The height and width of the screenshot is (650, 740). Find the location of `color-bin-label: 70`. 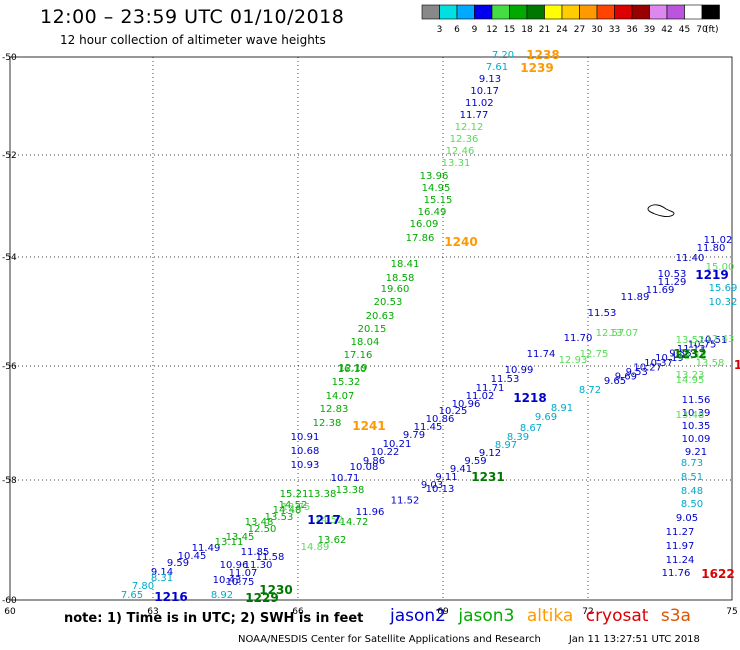

color-bin-label: 70 is located at coordinates (702, 30).